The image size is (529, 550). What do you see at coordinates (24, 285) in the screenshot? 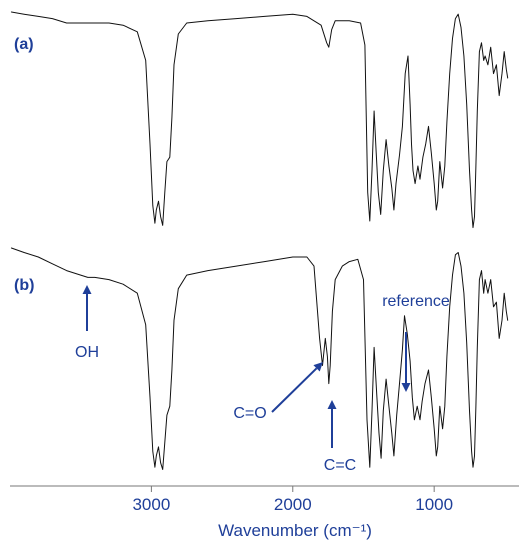
I see `panel-label-b: (b)` at bounding box center [24, 285].